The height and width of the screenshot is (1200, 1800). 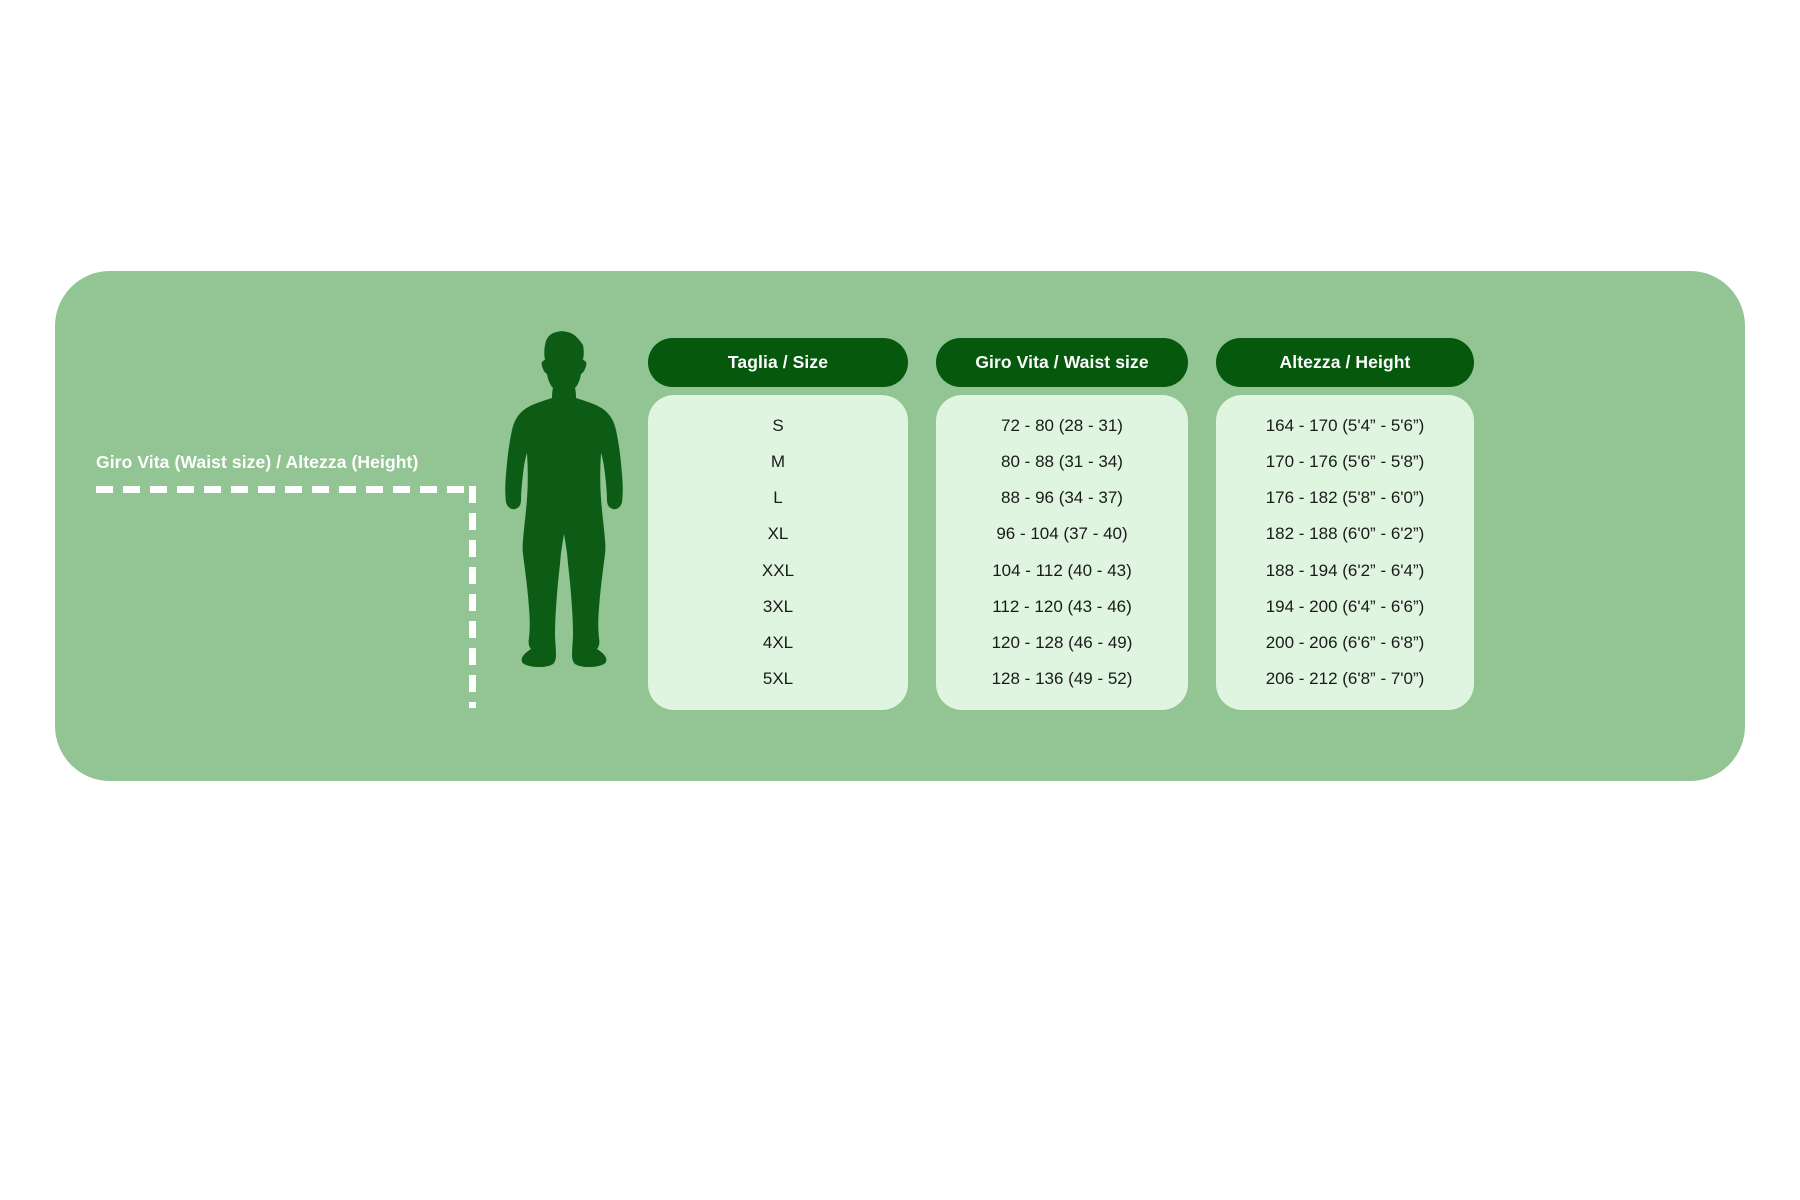 I want to click on table-cell-size: L, so click(x=778, y=498).